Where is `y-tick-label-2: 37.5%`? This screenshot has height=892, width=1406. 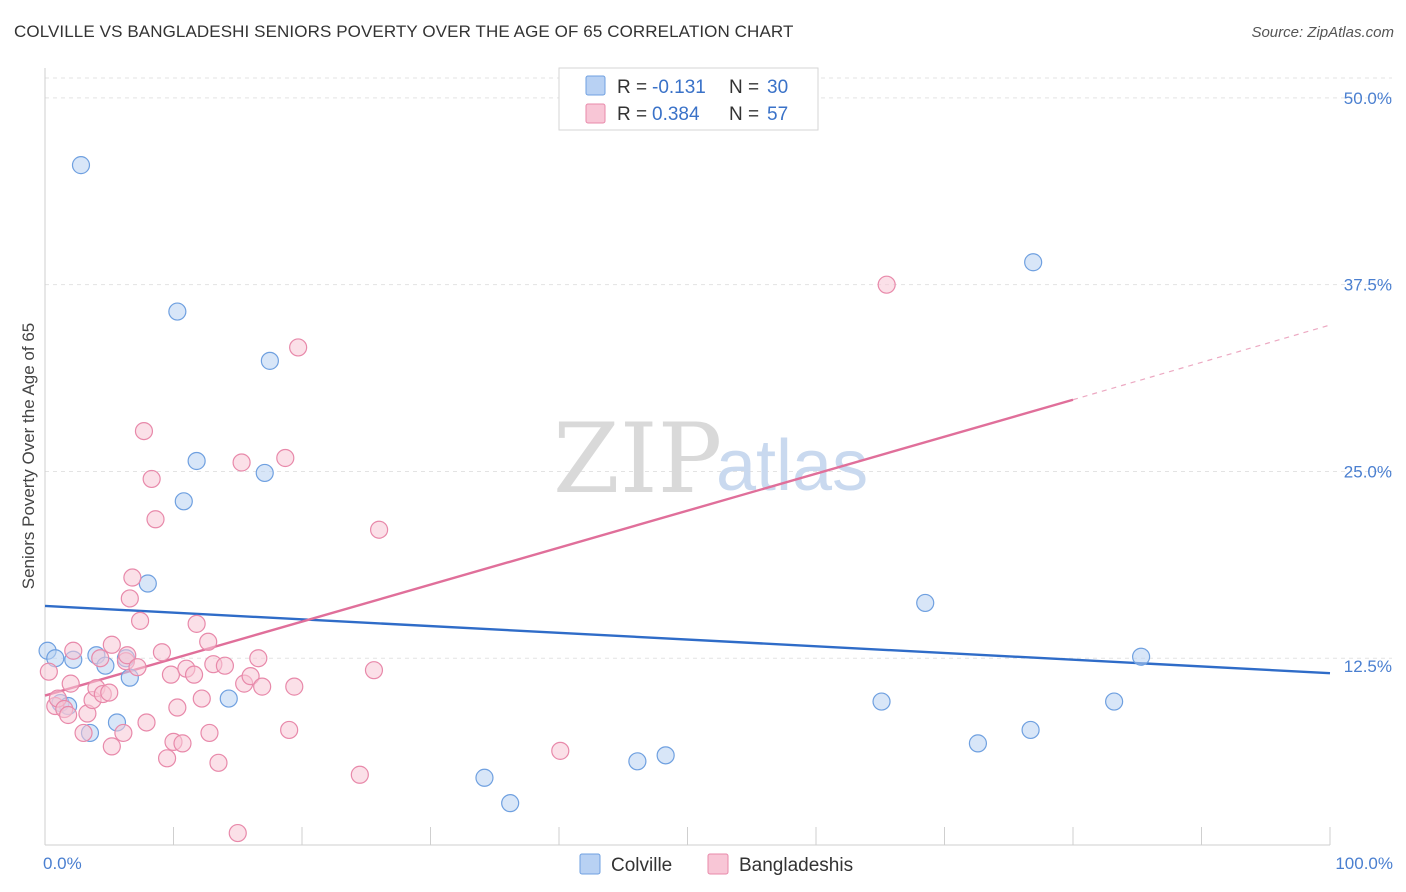
y-tick-label-2: 37.5% is located at coordinates (1368, 285).